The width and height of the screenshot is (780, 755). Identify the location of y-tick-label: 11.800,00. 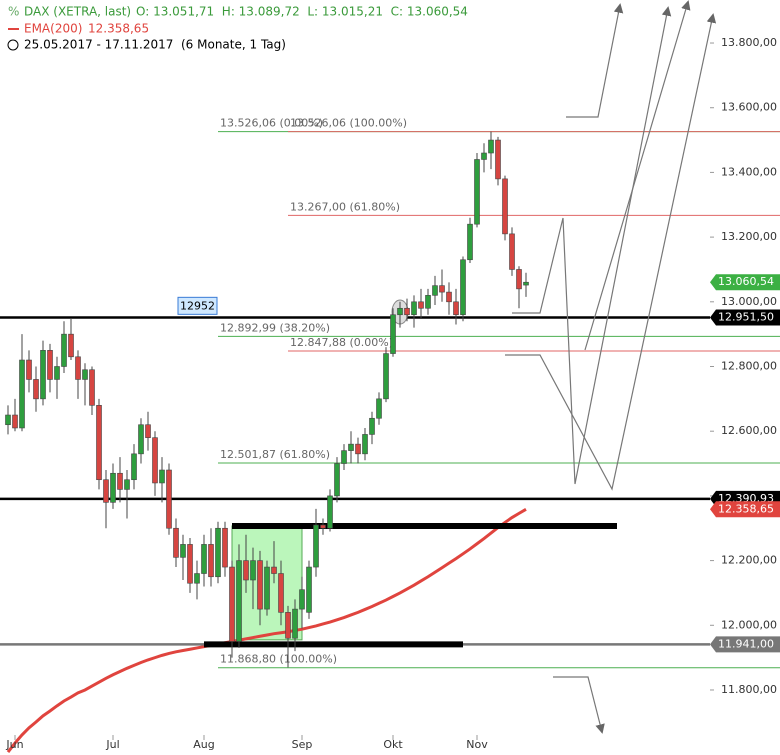
(749, 689).